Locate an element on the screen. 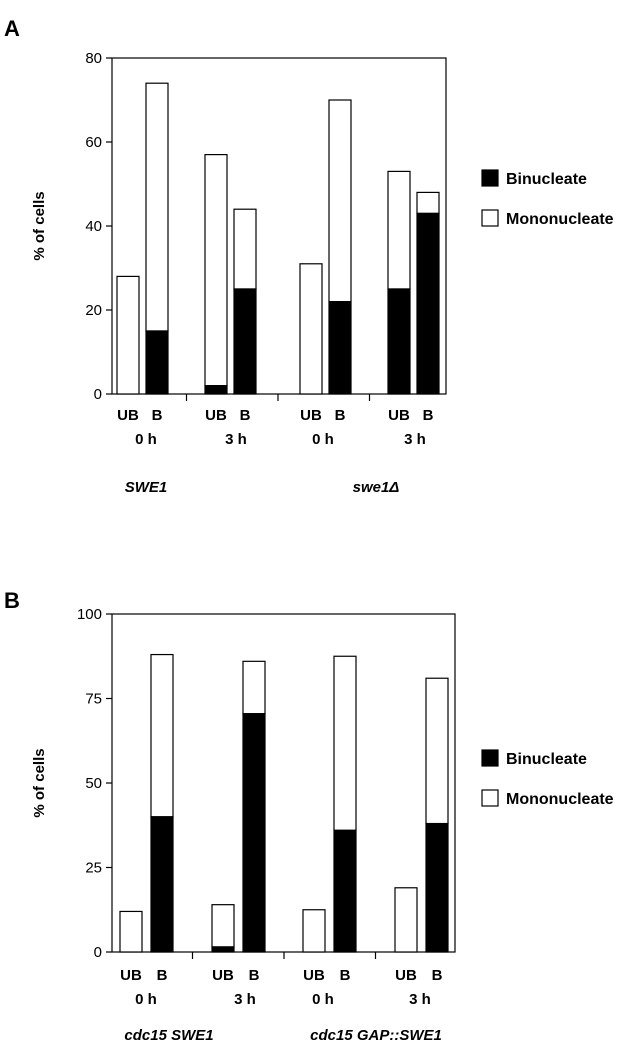 The height and width of the screenshot is (1048, 642). panel-a-letter: A is located at coordinates (12, 28).